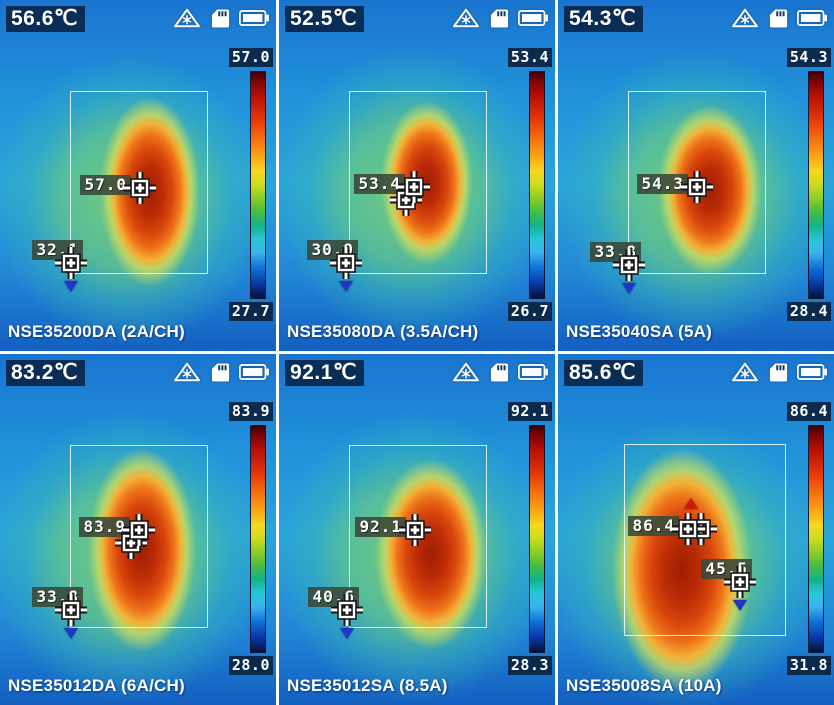  What do you see at coordinates (653, 526) in the screenshot?
I see `hot-spot-label: 86.4` at bounding box center [653, 526].